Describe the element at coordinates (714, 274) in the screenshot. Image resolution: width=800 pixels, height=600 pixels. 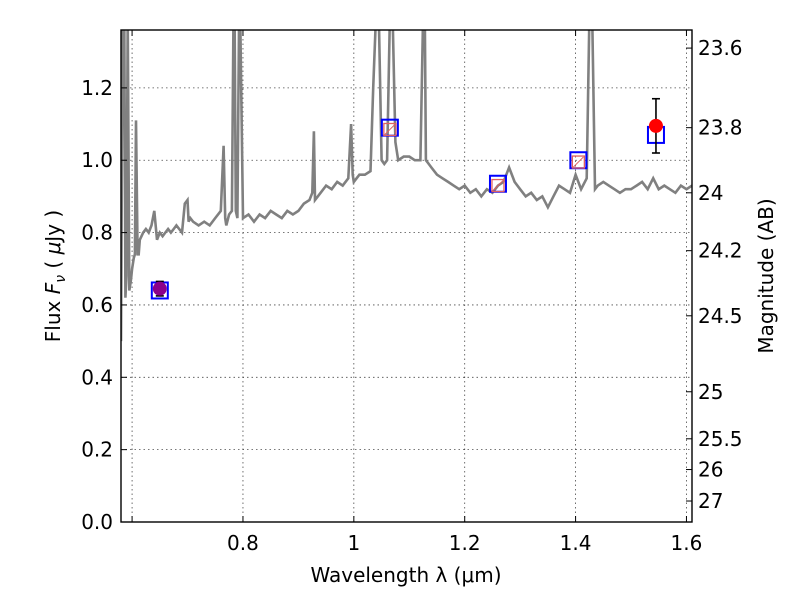
I see `right-ticks: 23.6 23.8 24 24.2 24.5 25 25.5 26 27` at that location.